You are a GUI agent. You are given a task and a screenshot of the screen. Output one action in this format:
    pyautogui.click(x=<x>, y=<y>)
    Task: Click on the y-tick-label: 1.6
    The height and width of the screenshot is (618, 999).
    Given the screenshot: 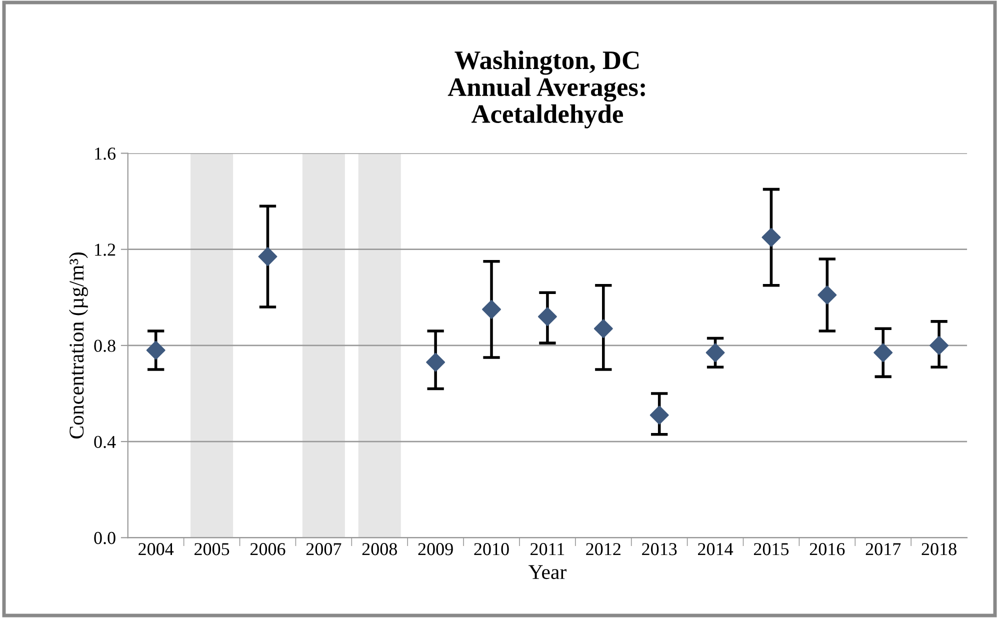 What is the action you would take?
    pyautogui.click(x=105, y=154)
    